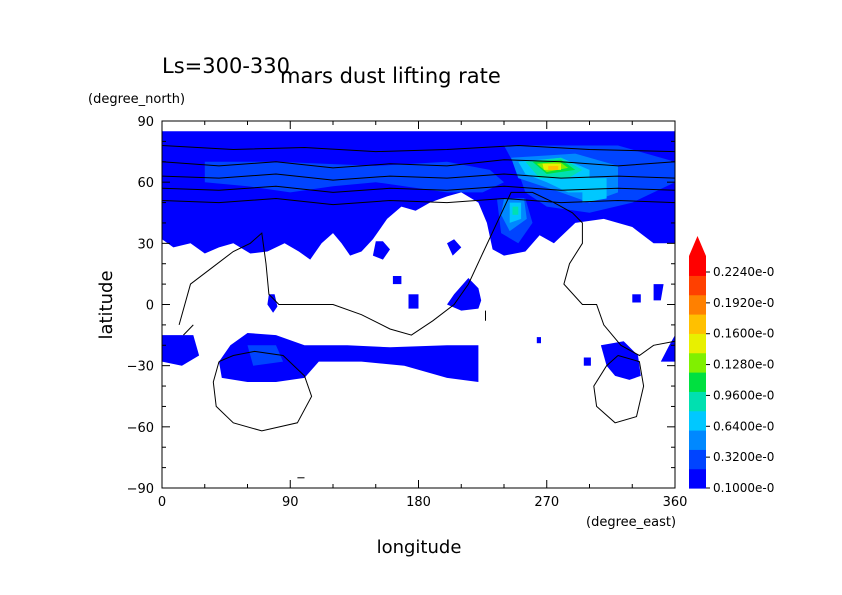 This screenshot has width=842, height=595. I want to click on colorbar-label: 0.2240e-0, so click(743, 272).